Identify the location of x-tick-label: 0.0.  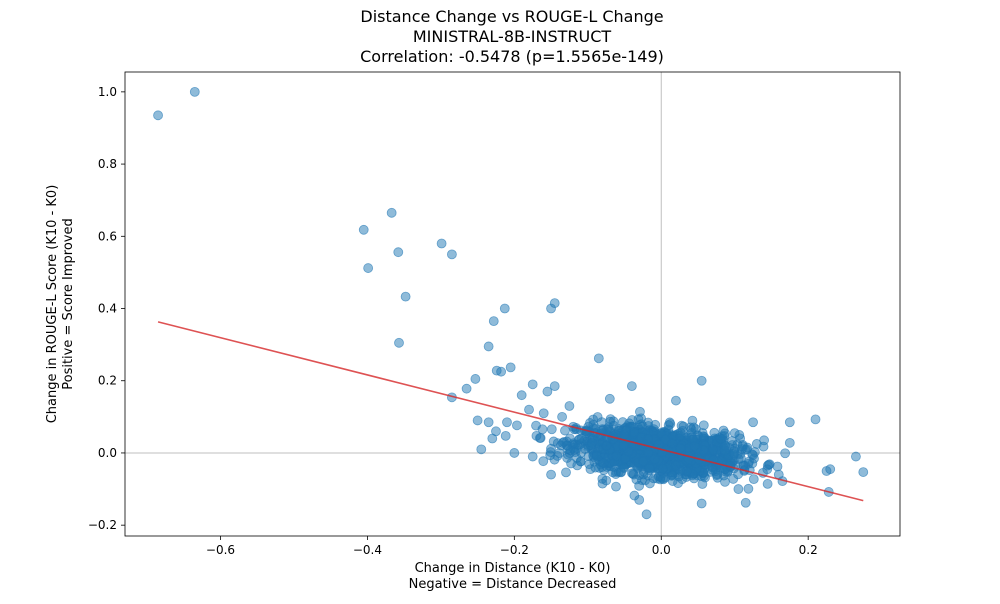
(661, 550).